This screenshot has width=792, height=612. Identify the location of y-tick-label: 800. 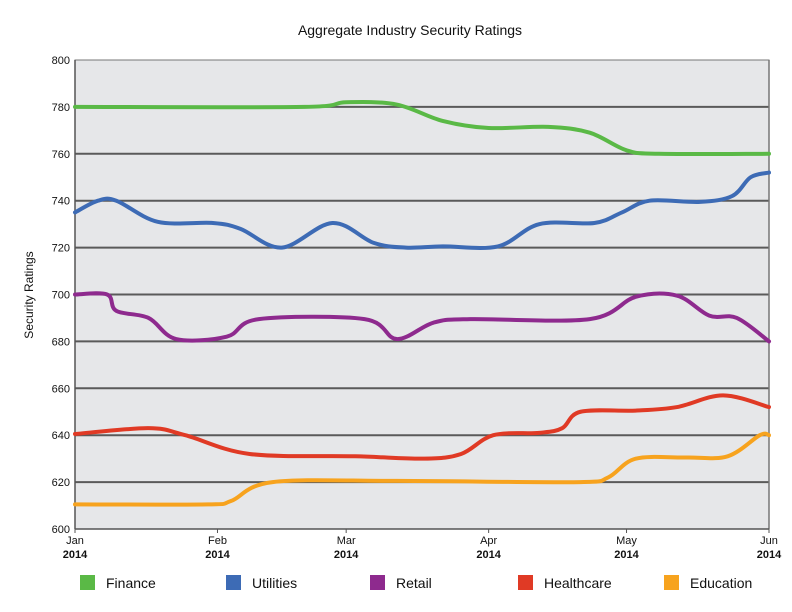
(61, 61).